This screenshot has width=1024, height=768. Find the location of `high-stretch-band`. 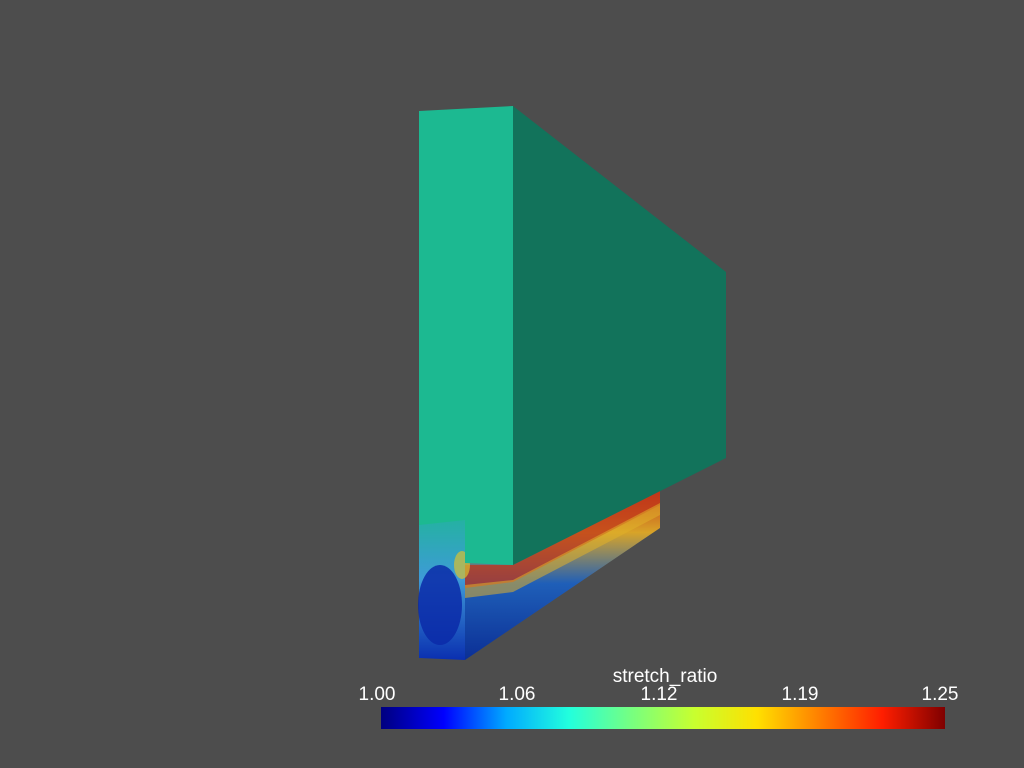

high-stretch-band is located at coordinates (562, 539).